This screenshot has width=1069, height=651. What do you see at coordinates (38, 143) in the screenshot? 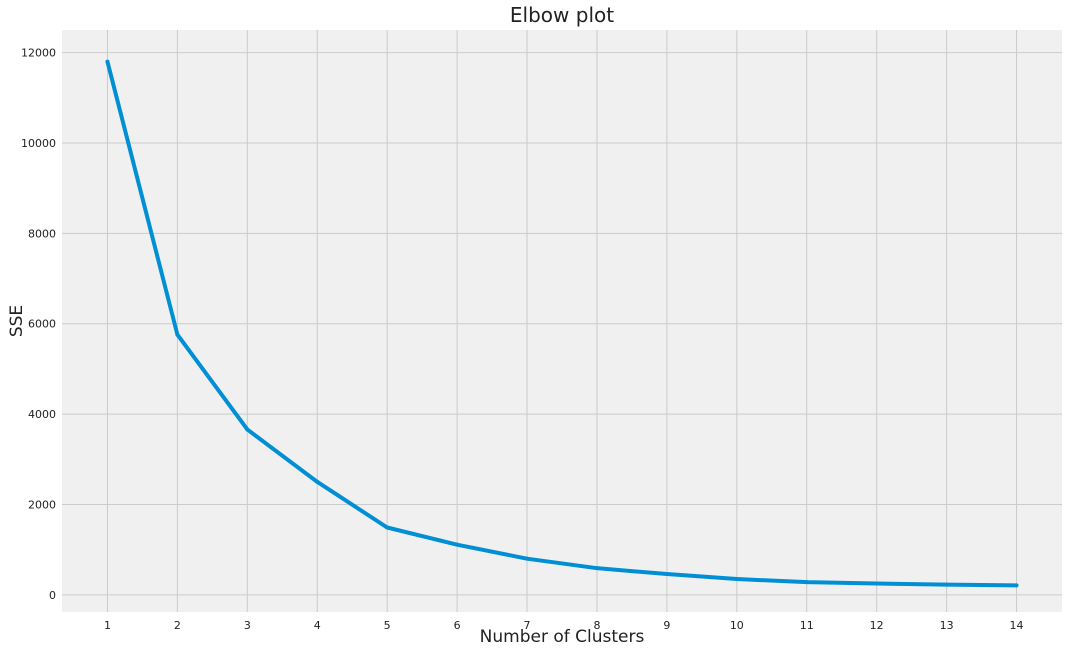
I see `y-tick-label: 10000` at bounding box center [38, 143].